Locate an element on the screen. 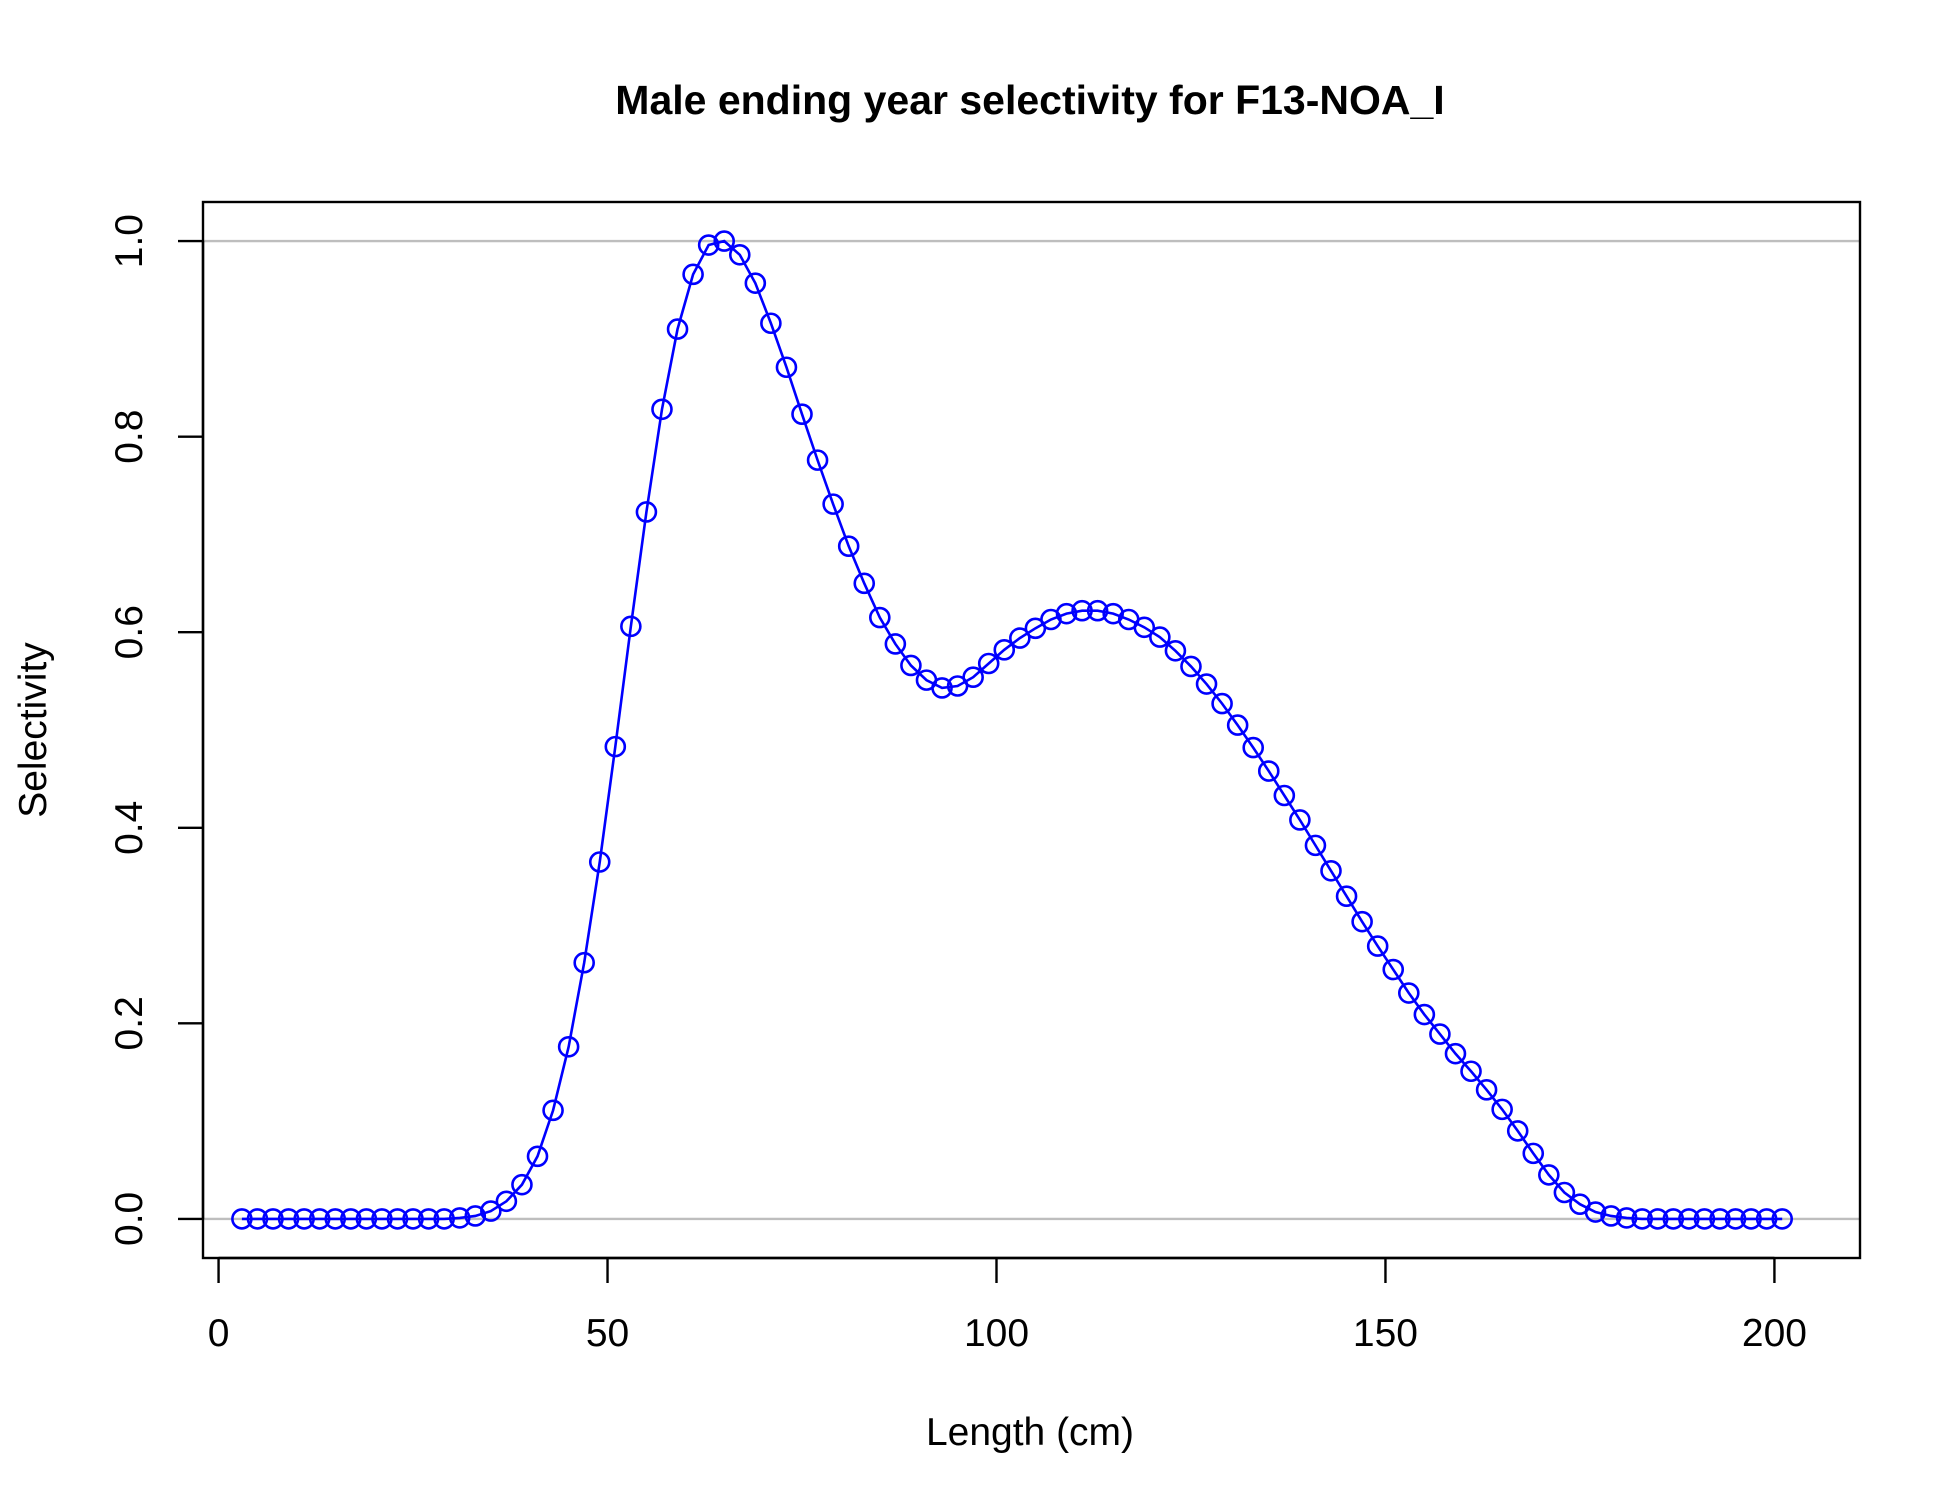 This screenshot has width=1950, height=1505. x-tick-label: 100 is located at coordinates (996, 1333).